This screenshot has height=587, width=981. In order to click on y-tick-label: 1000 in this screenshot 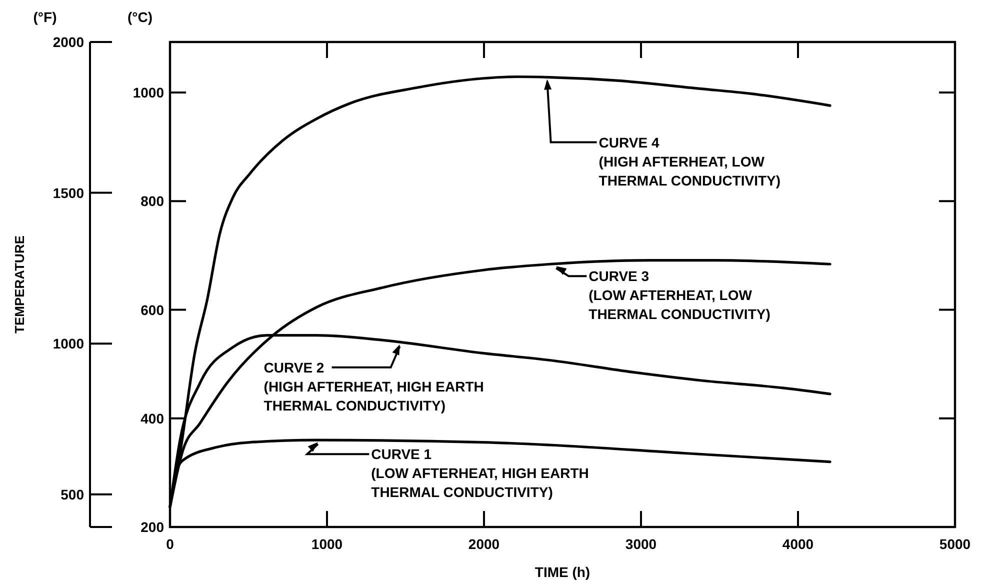, I will do `click(148, 92)`.